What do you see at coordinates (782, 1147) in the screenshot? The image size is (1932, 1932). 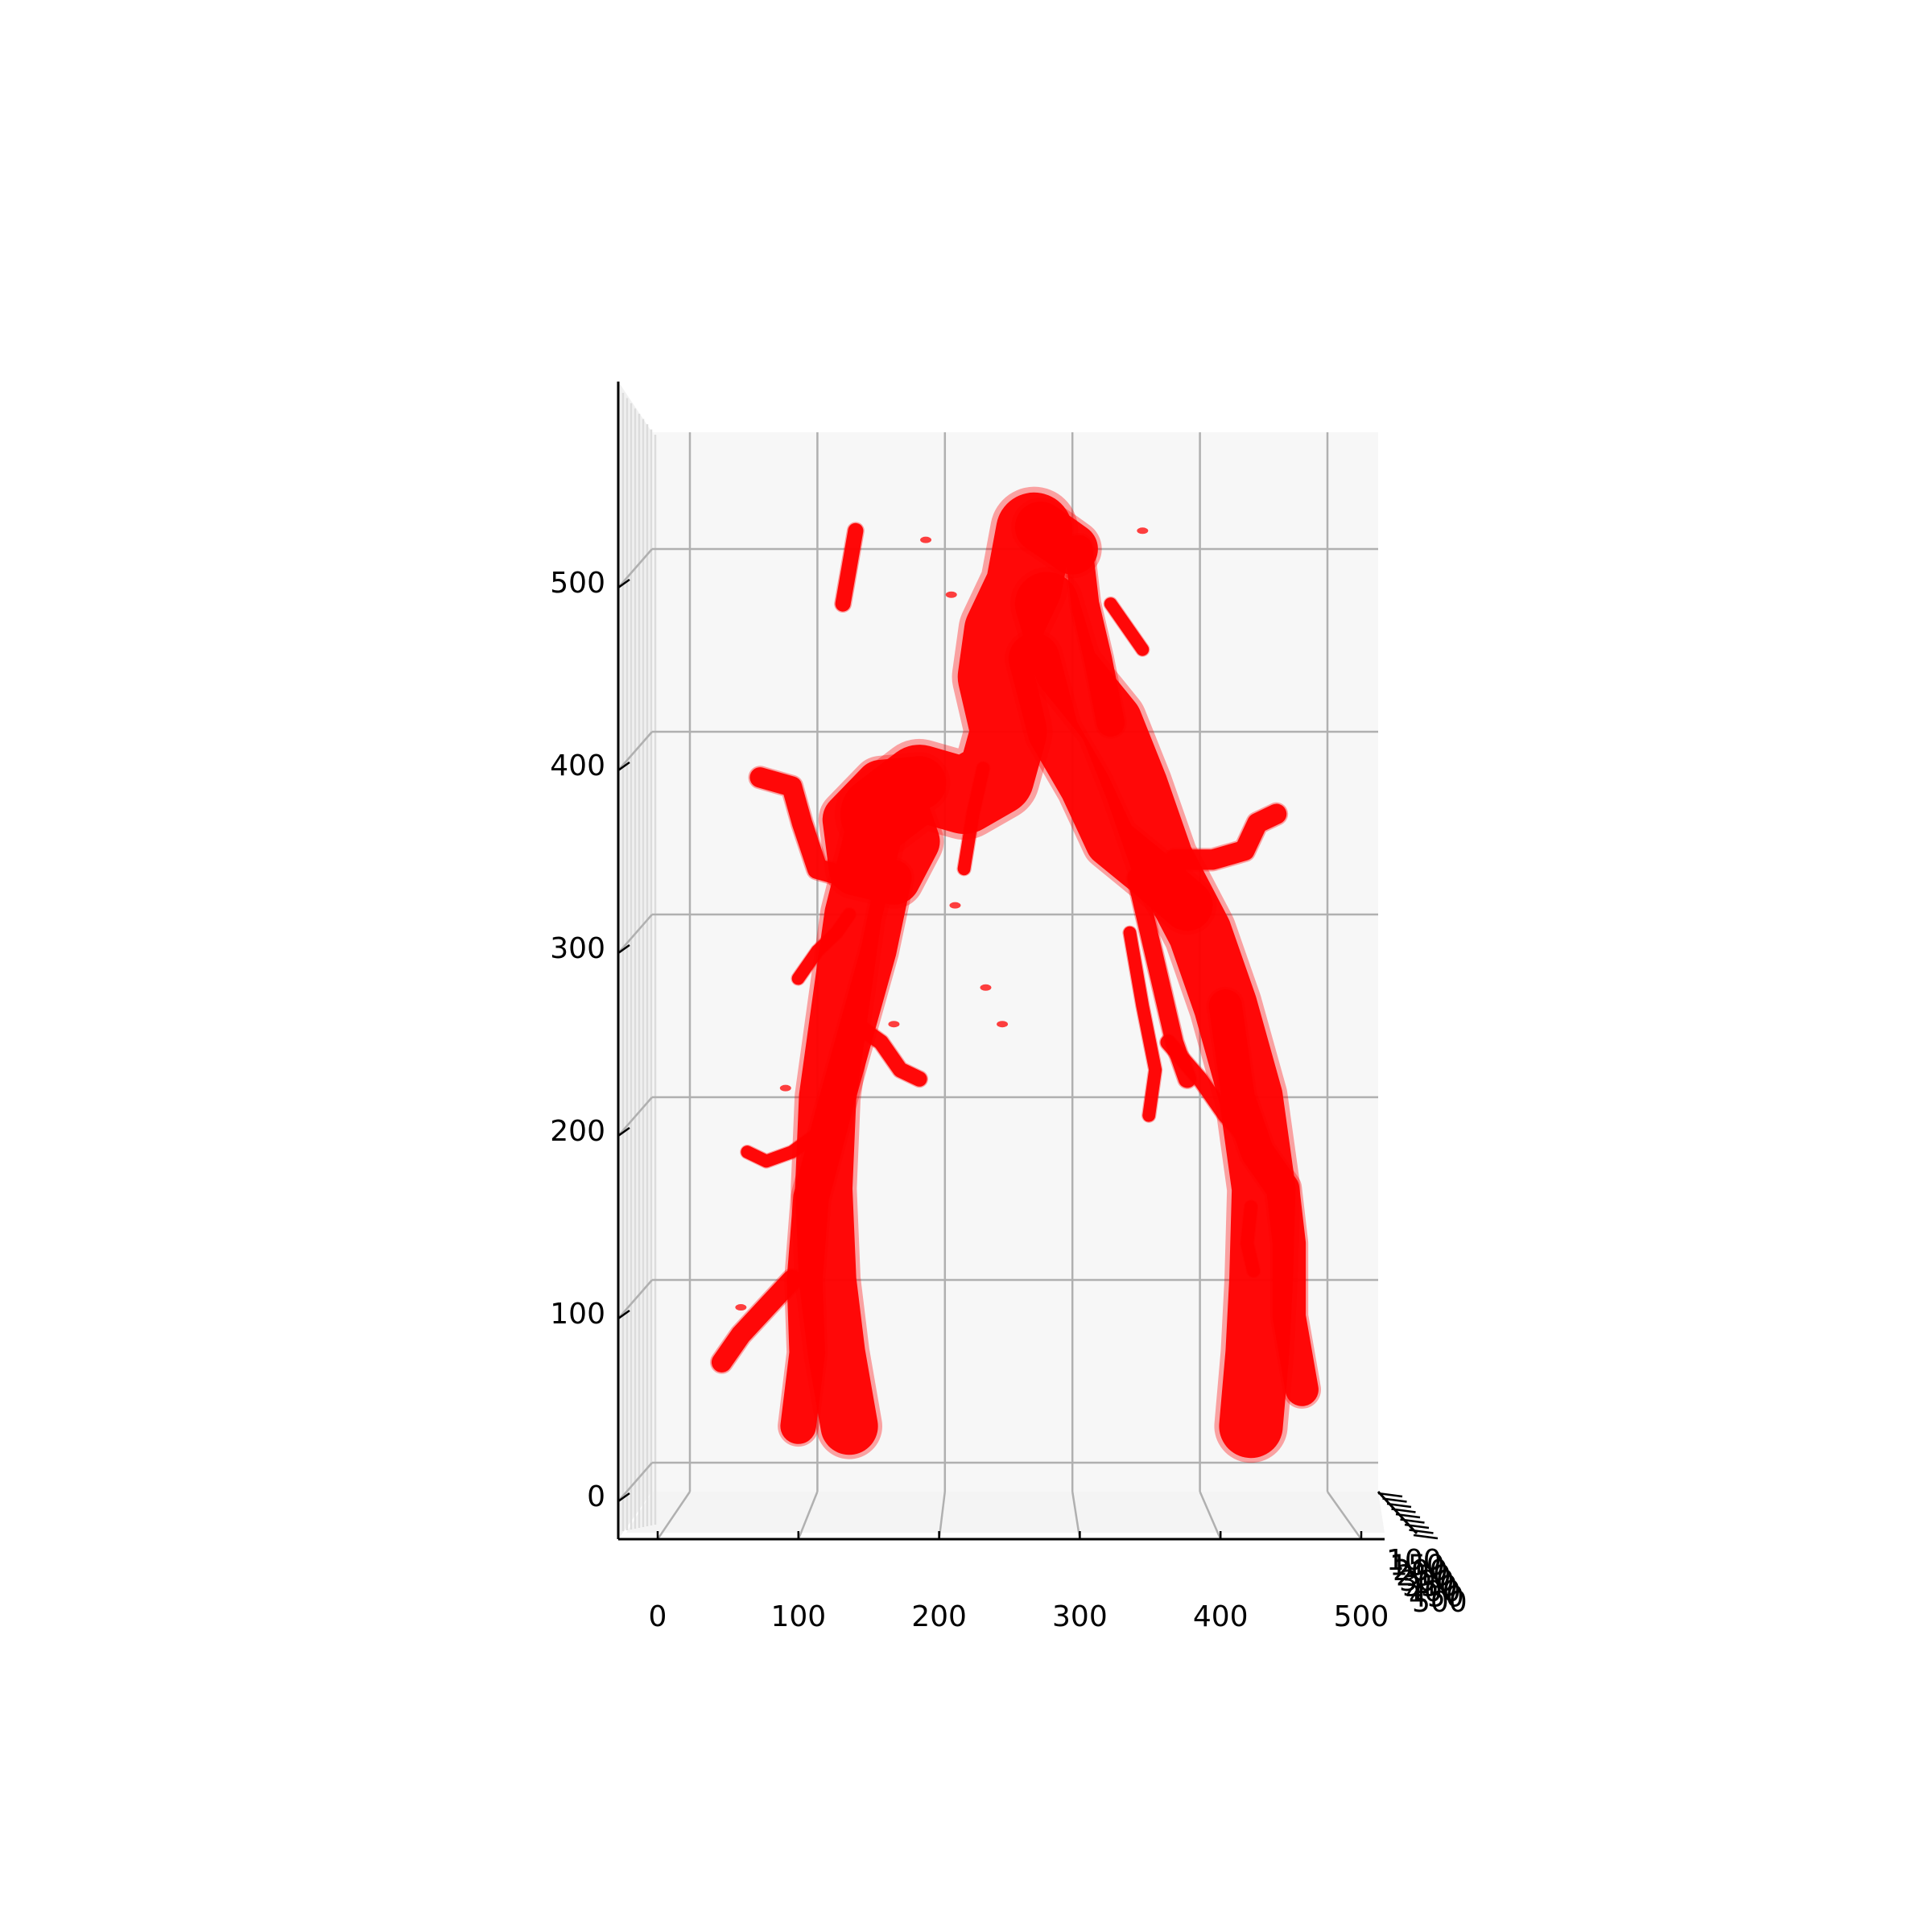 I see `right-branch-d` at bounding box center [782, 1147].